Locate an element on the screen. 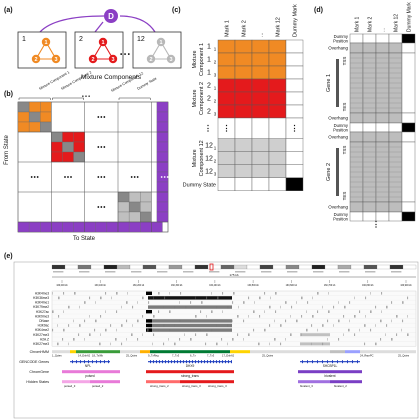  state-node is located at coordinates (46, 42).